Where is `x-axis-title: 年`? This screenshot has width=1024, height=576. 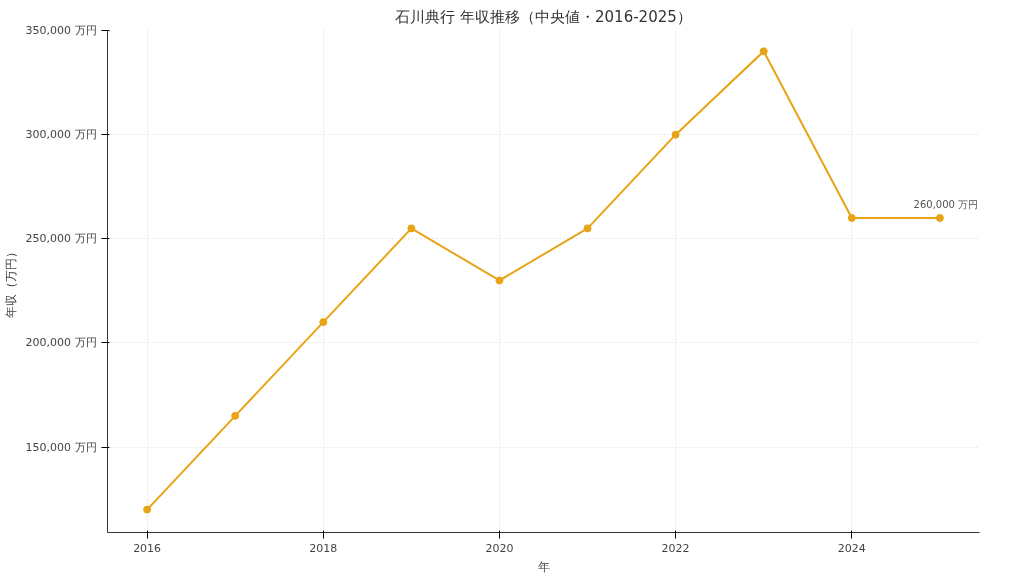
x-axis-title: 年 is located at coordinates (543, 566).